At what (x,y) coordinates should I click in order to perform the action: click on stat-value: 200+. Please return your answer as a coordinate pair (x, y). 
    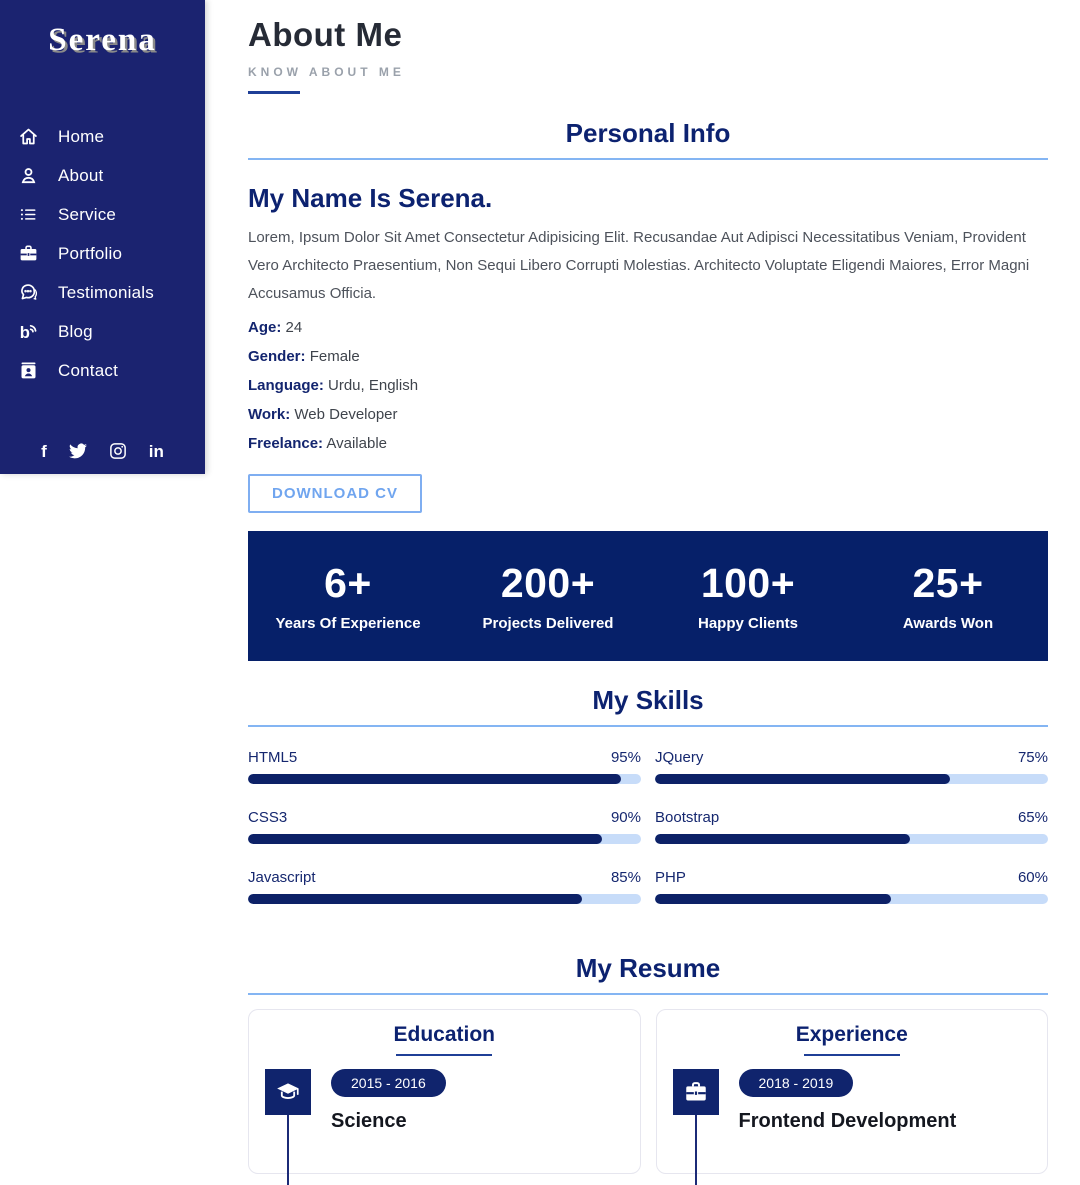
    Looking at the image, I should click on (548, 583).